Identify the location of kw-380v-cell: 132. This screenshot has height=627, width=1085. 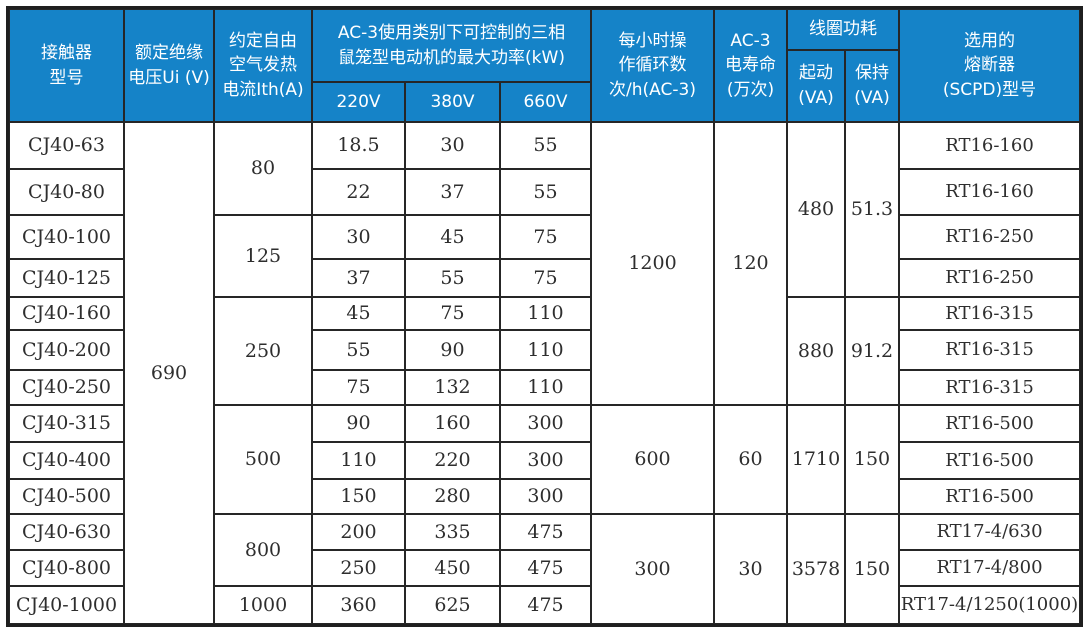
(452, 387).